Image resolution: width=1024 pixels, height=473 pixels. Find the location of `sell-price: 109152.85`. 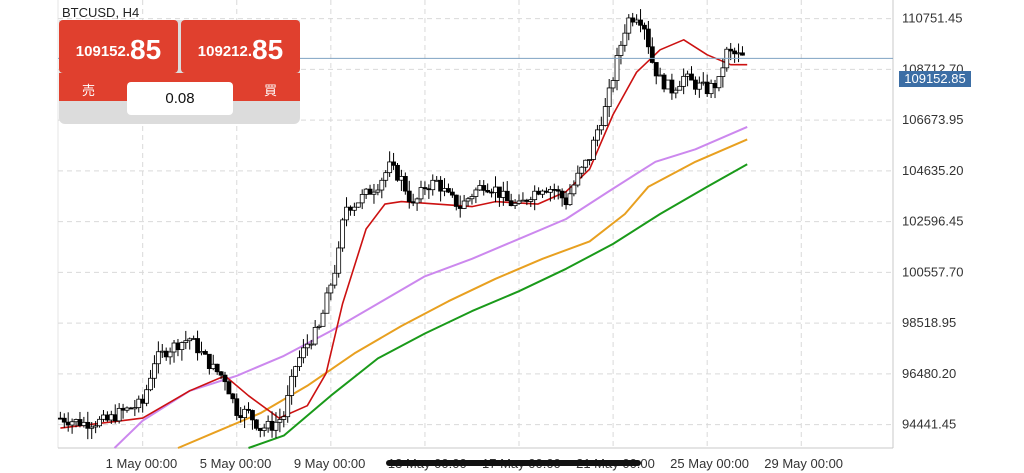

sell-price: 109152.85 is located at coordinates (118, 49).